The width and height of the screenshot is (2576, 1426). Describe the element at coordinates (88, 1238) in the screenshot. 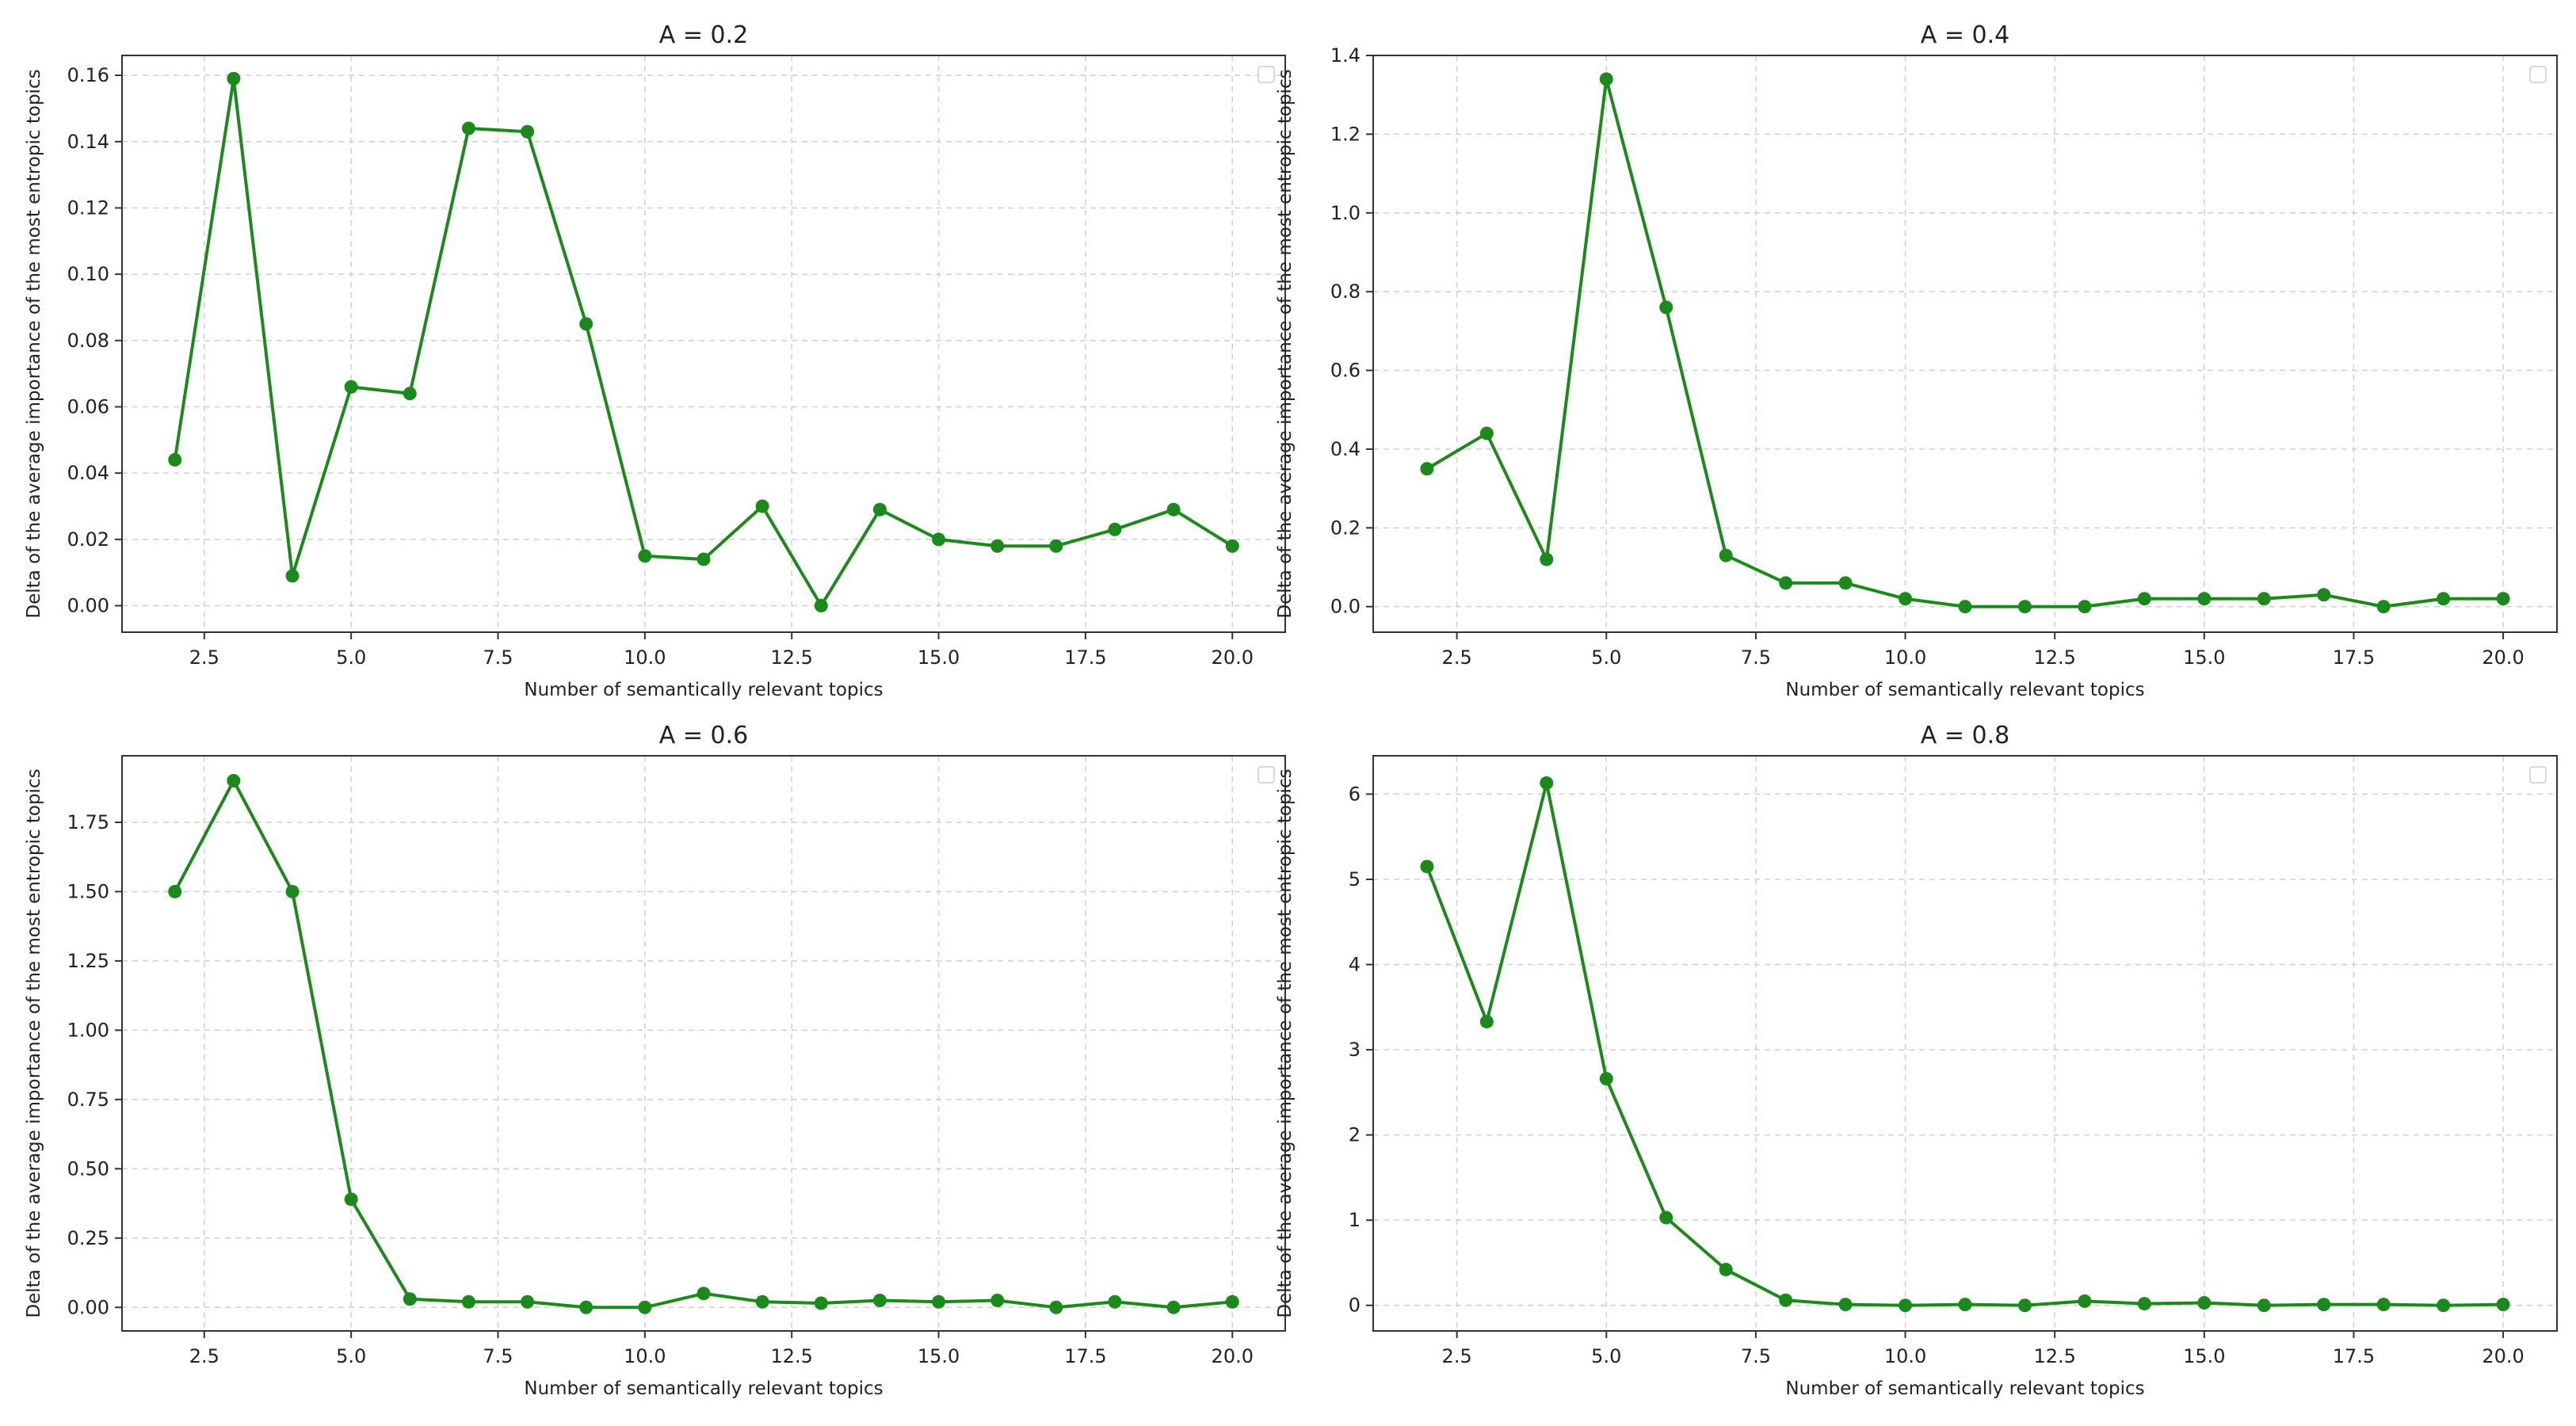

I see `y-tick-label: 0.25` at that location.